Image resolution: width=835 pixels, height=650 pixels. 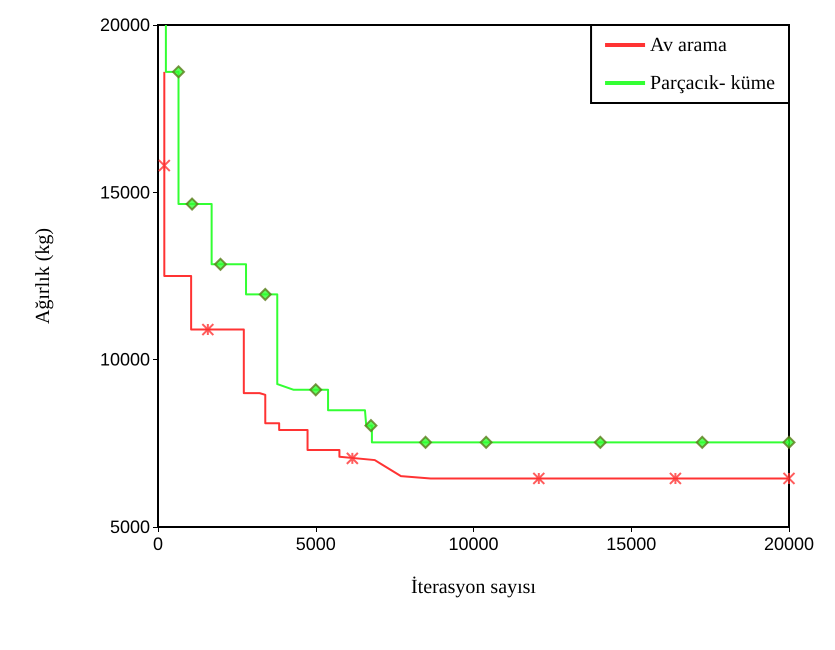 What do you see at coordinates (43, 276) in the screenshot?
I see `y-axis-title: Ağırlık (kg)` at bounding box center [43, 276].